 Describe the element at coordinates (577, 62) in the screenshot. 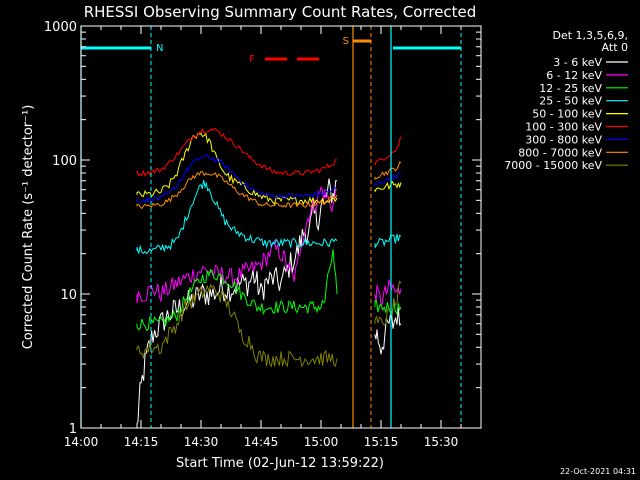

I see `legend-label-0: 3 - 6 keV` at that location.